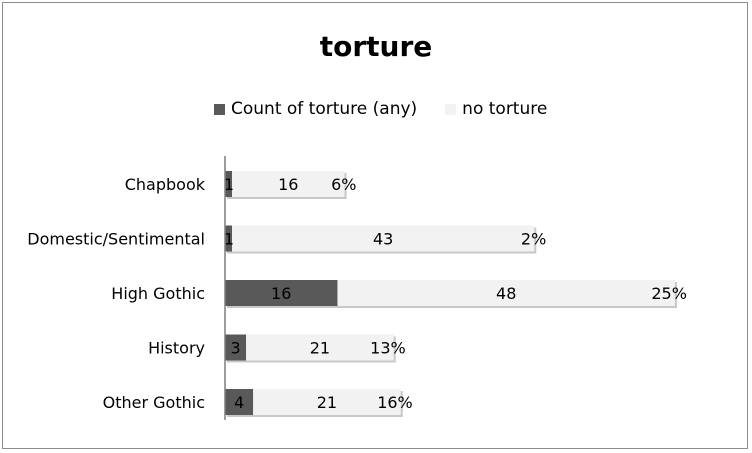  What do you see at coordinates (343, 184) in the screenshot?
I see `percent-label: 6%` at bounding box center [343, 184].